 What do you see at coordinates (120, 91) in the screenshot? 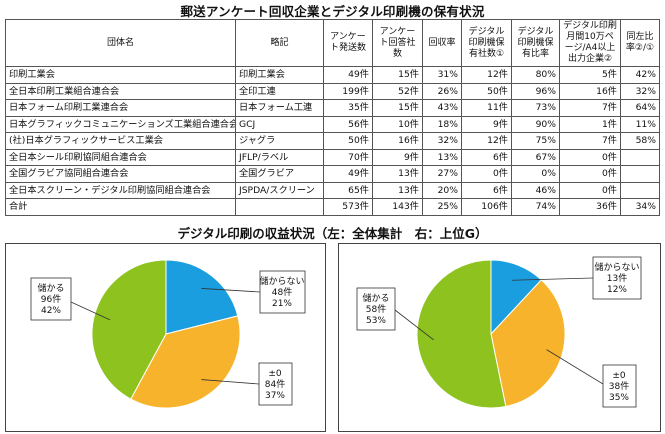
I see `table-cell: 全日本印刷工業組合連合会` at bounding box center [120, 91].